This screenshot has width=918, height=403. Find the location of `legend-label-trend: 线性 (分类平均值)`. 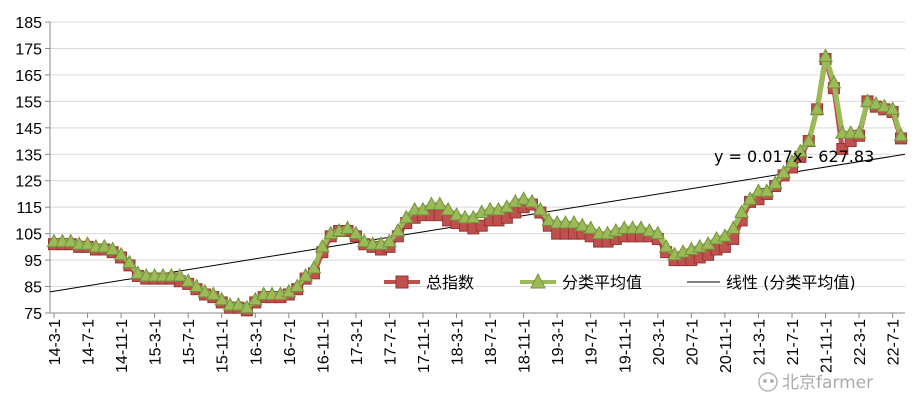

legend-label-trend: 线性 (分类平均值) is located at coordinates (791, 282).